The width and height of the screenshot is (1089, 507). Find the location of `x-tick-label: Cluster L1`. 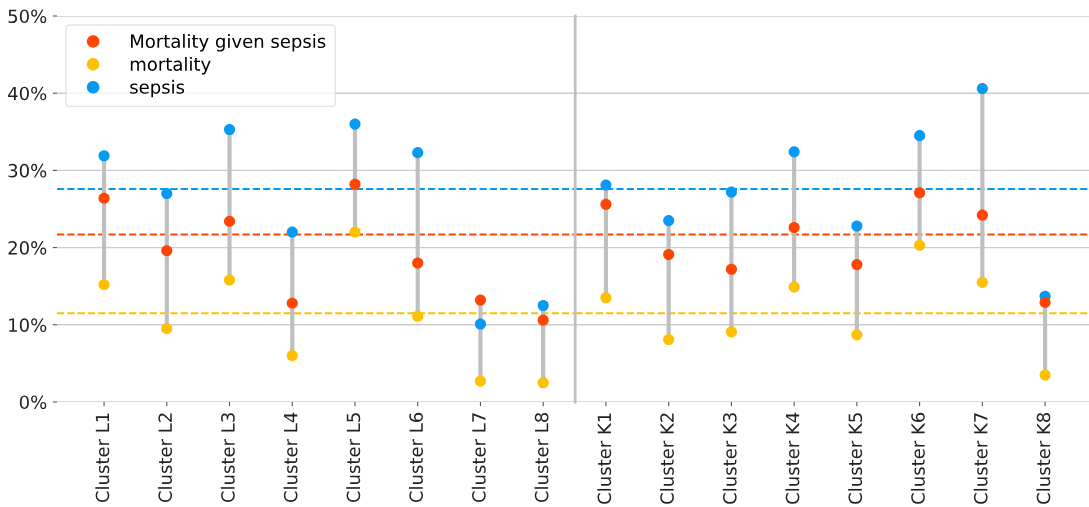

x-tick-label: Cluster L1 is located at coordinates (102, 458).